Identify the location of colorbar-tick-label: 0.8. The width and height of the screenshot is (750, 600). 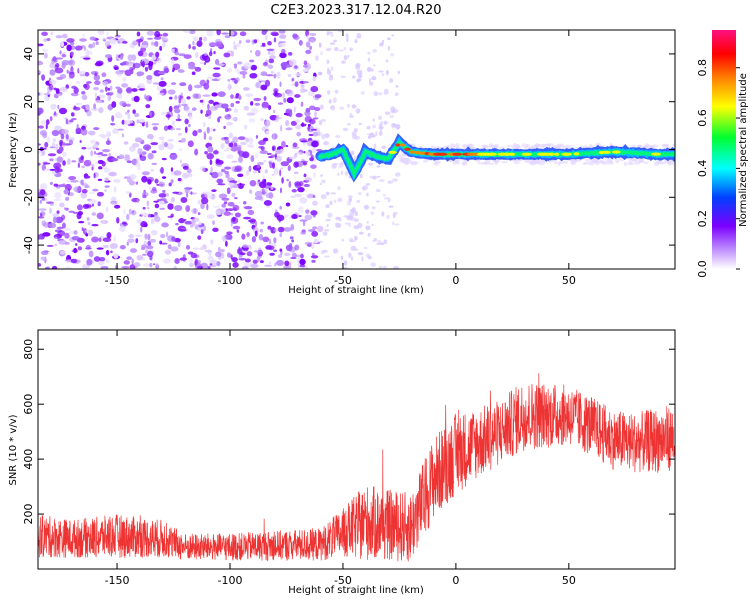
(702, 68).